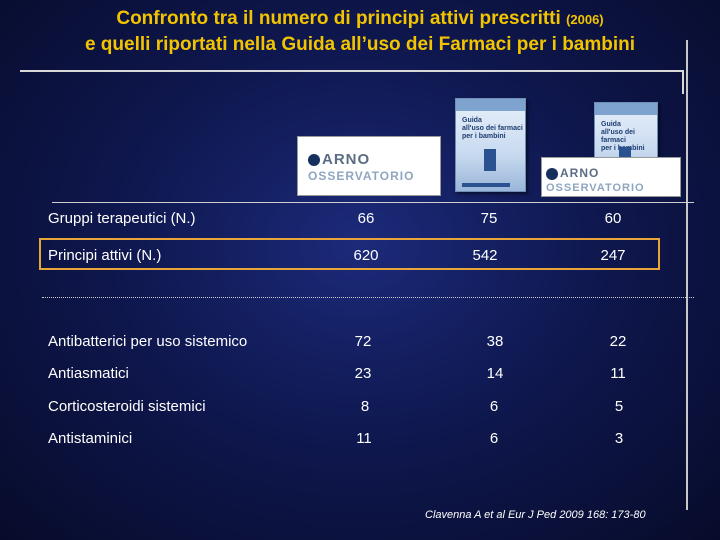 The image size is (720, 540). What do you see at coordinates (580, 173) in the screenshot?
I see `arno-logo-2-top: ARNO` at bounding box center [580, 173].